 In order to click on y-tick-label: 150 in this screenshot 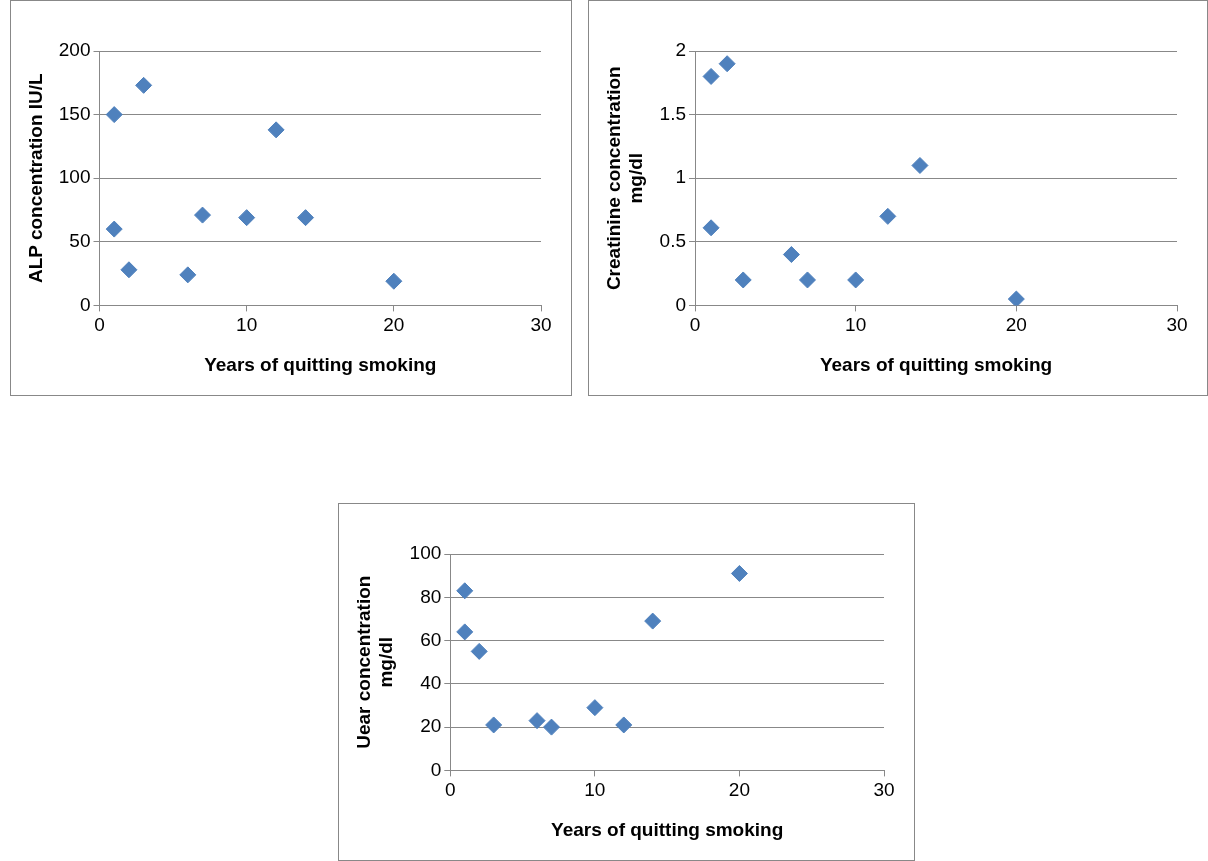, I will do `click(74, 113)`.